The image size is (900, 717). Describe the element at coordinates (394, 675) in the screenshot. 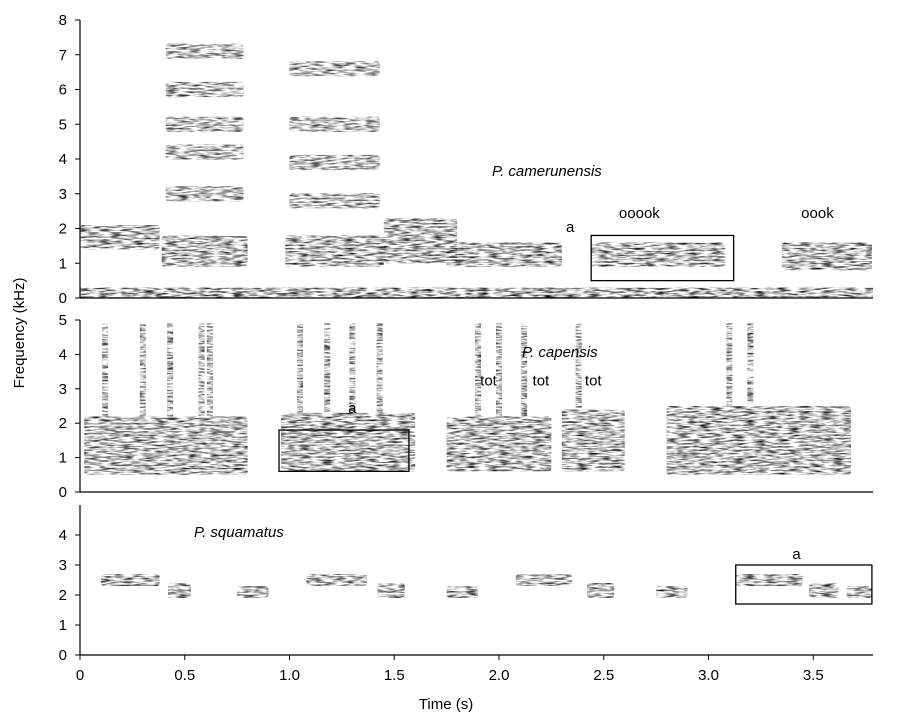

I see `x-tick-label: 1.5` at that location.